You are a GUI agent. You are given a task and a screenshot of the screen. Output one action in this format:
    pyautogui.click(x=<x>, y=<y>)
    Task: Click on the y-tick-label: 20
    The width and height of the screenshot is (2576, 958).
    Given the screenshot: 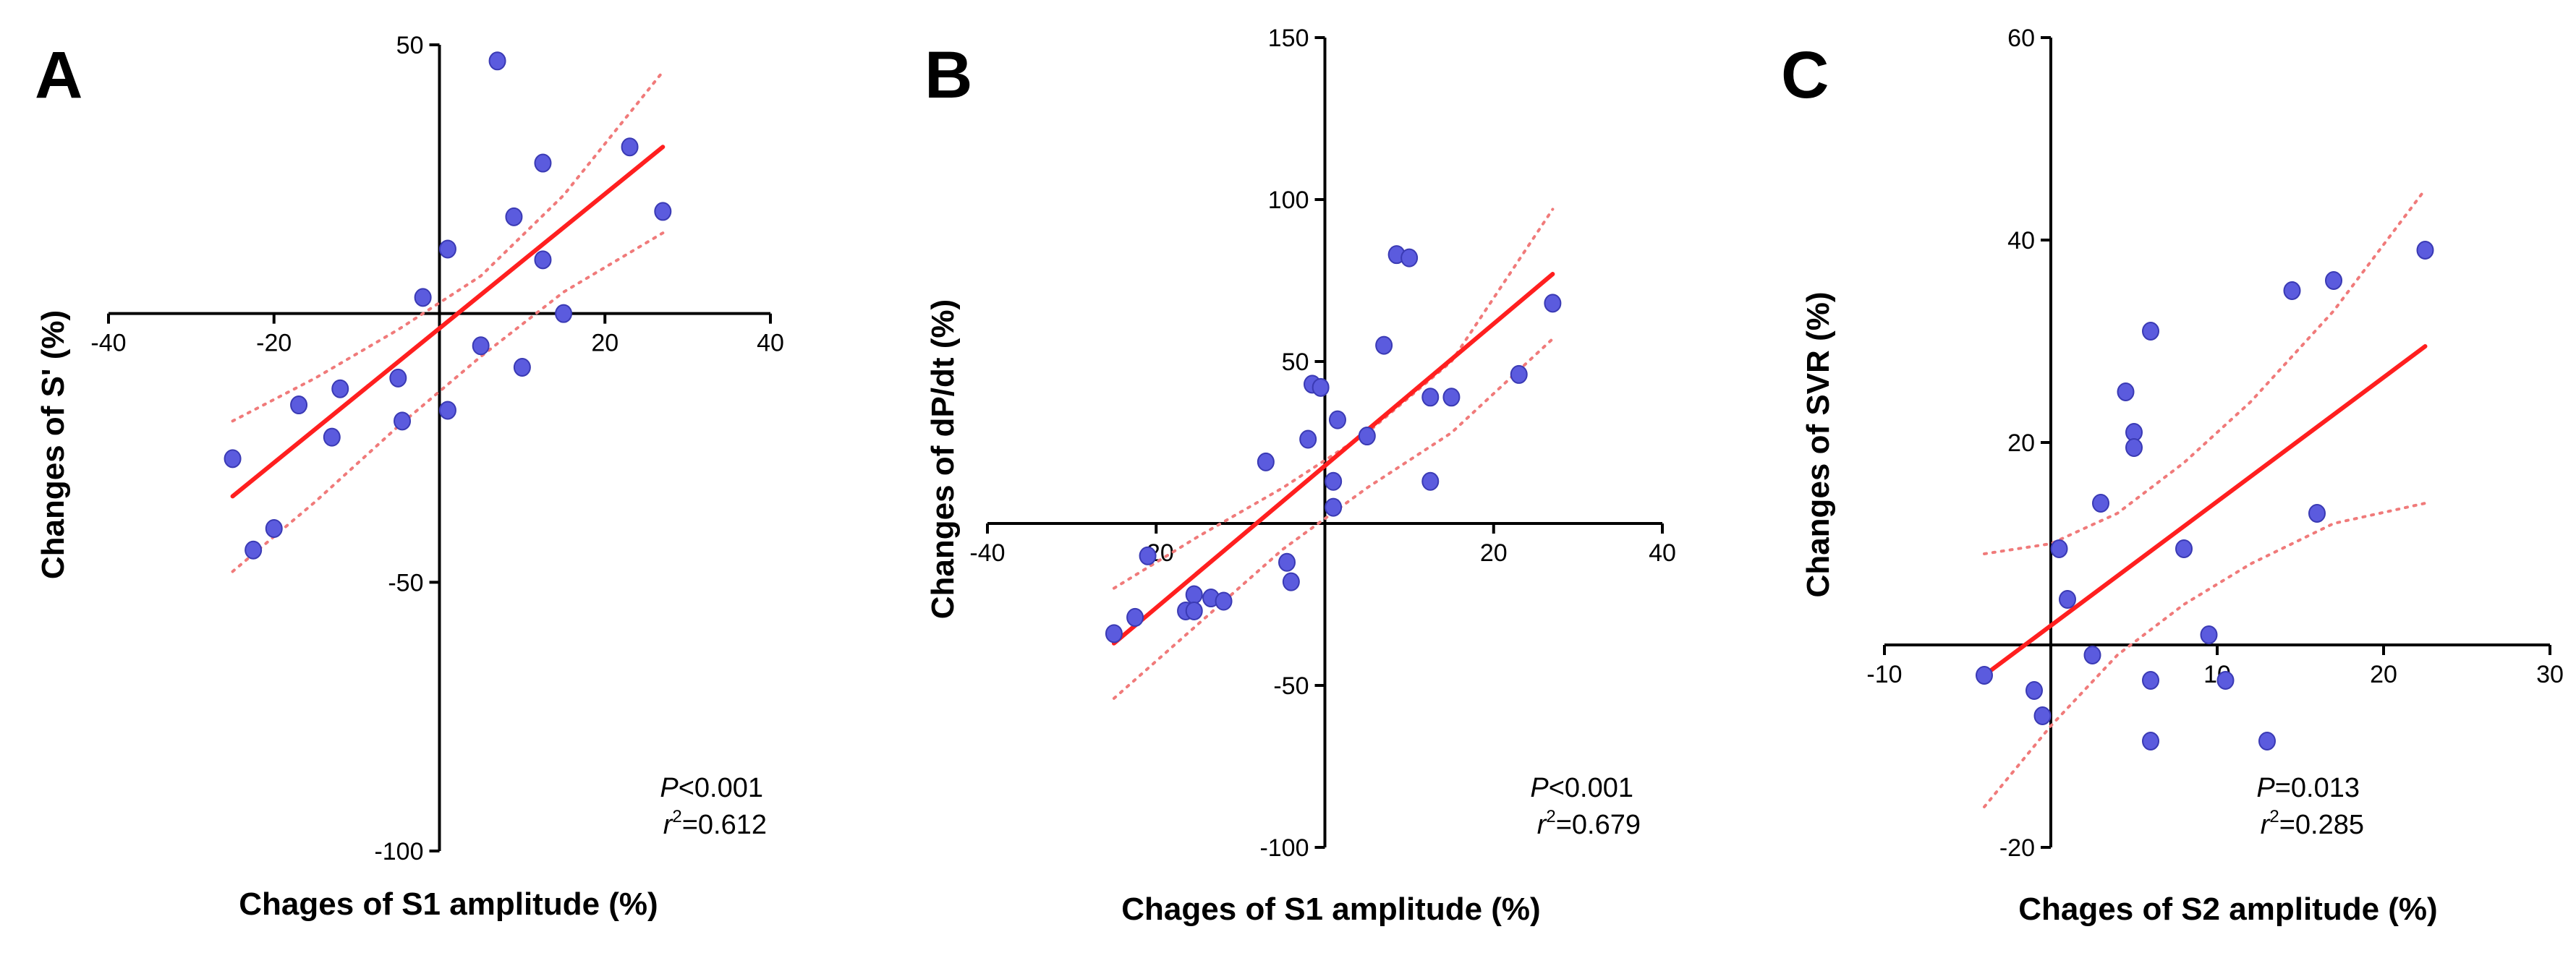 What is the action you would take?
    pyautogui.click(x=2021, y=443)
    